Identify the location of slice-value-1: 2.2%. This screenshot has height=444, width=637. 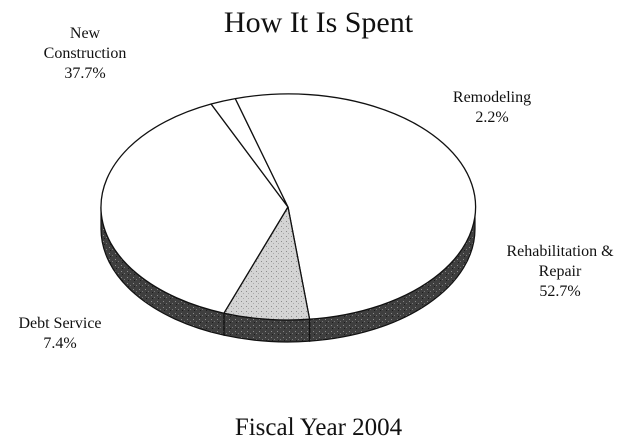
(491, 117).